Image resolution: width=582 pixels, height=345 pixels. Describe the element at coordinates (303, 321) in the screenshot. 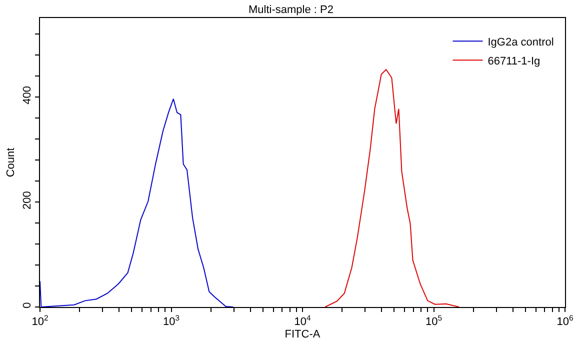

I see `x-tick-label: 10$^{4}$` at that location.